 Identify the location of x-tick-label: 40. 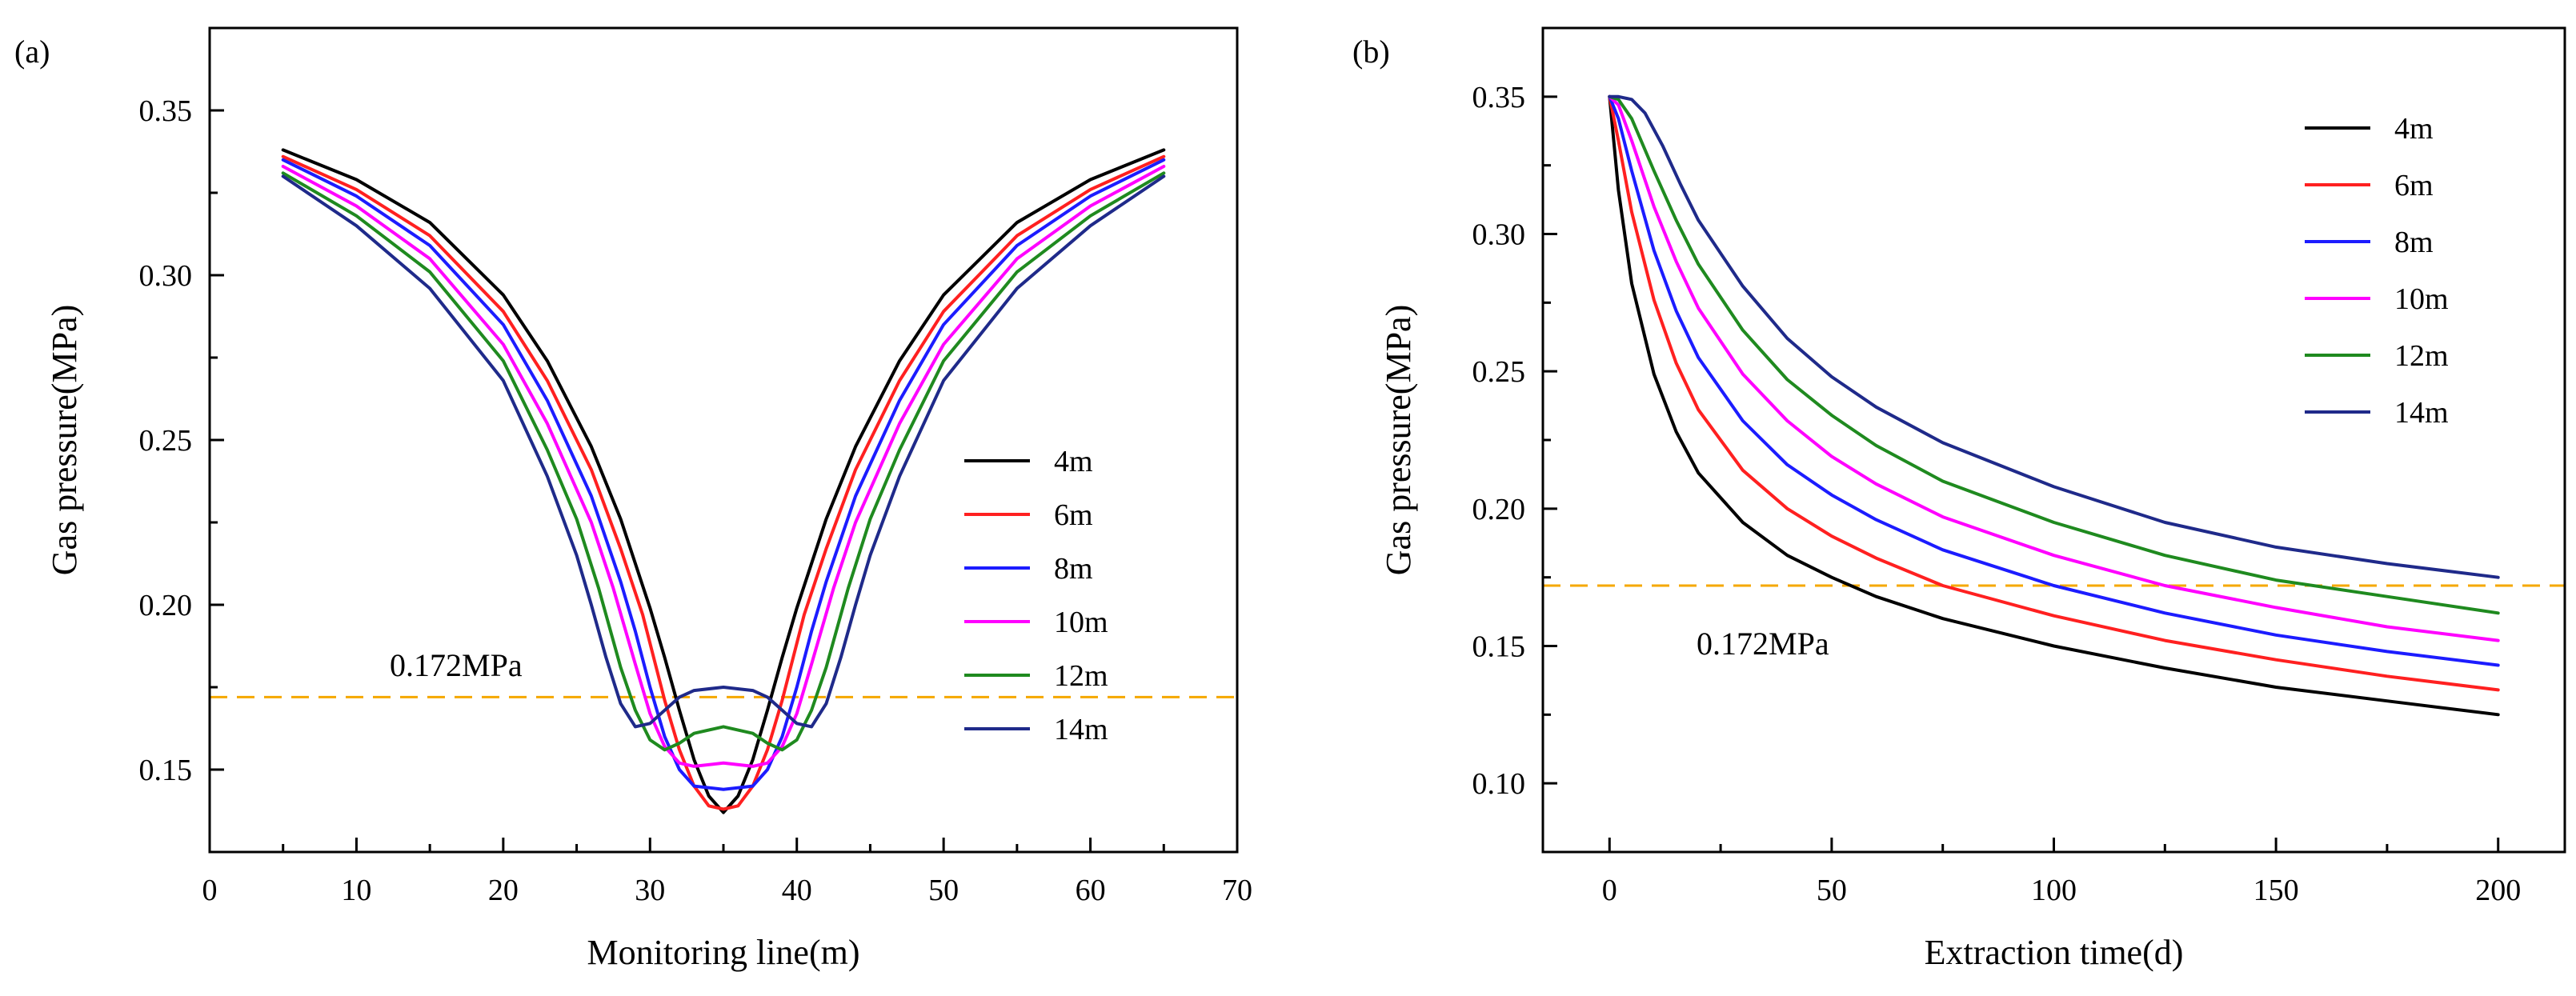
(797, 890).